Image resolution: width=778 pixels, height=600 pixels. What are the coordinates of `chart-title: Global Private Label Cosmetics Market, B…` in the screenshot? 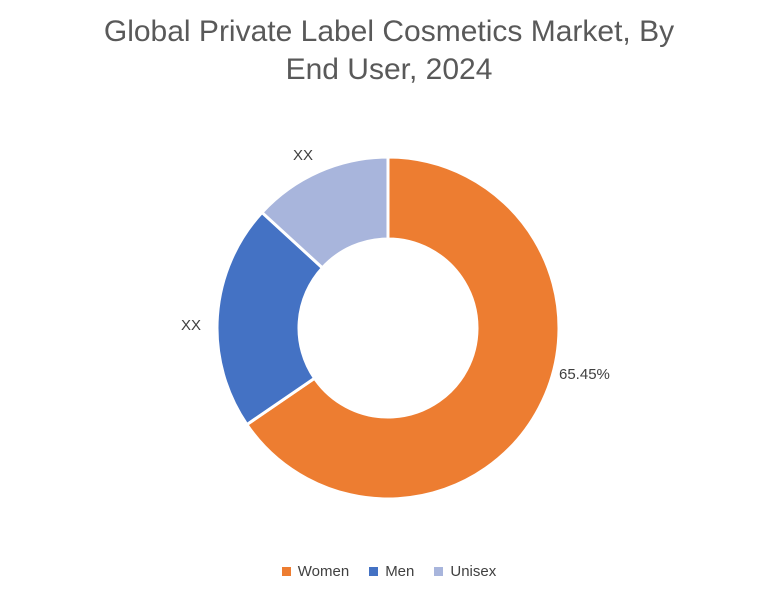 It's located at (389, 51).